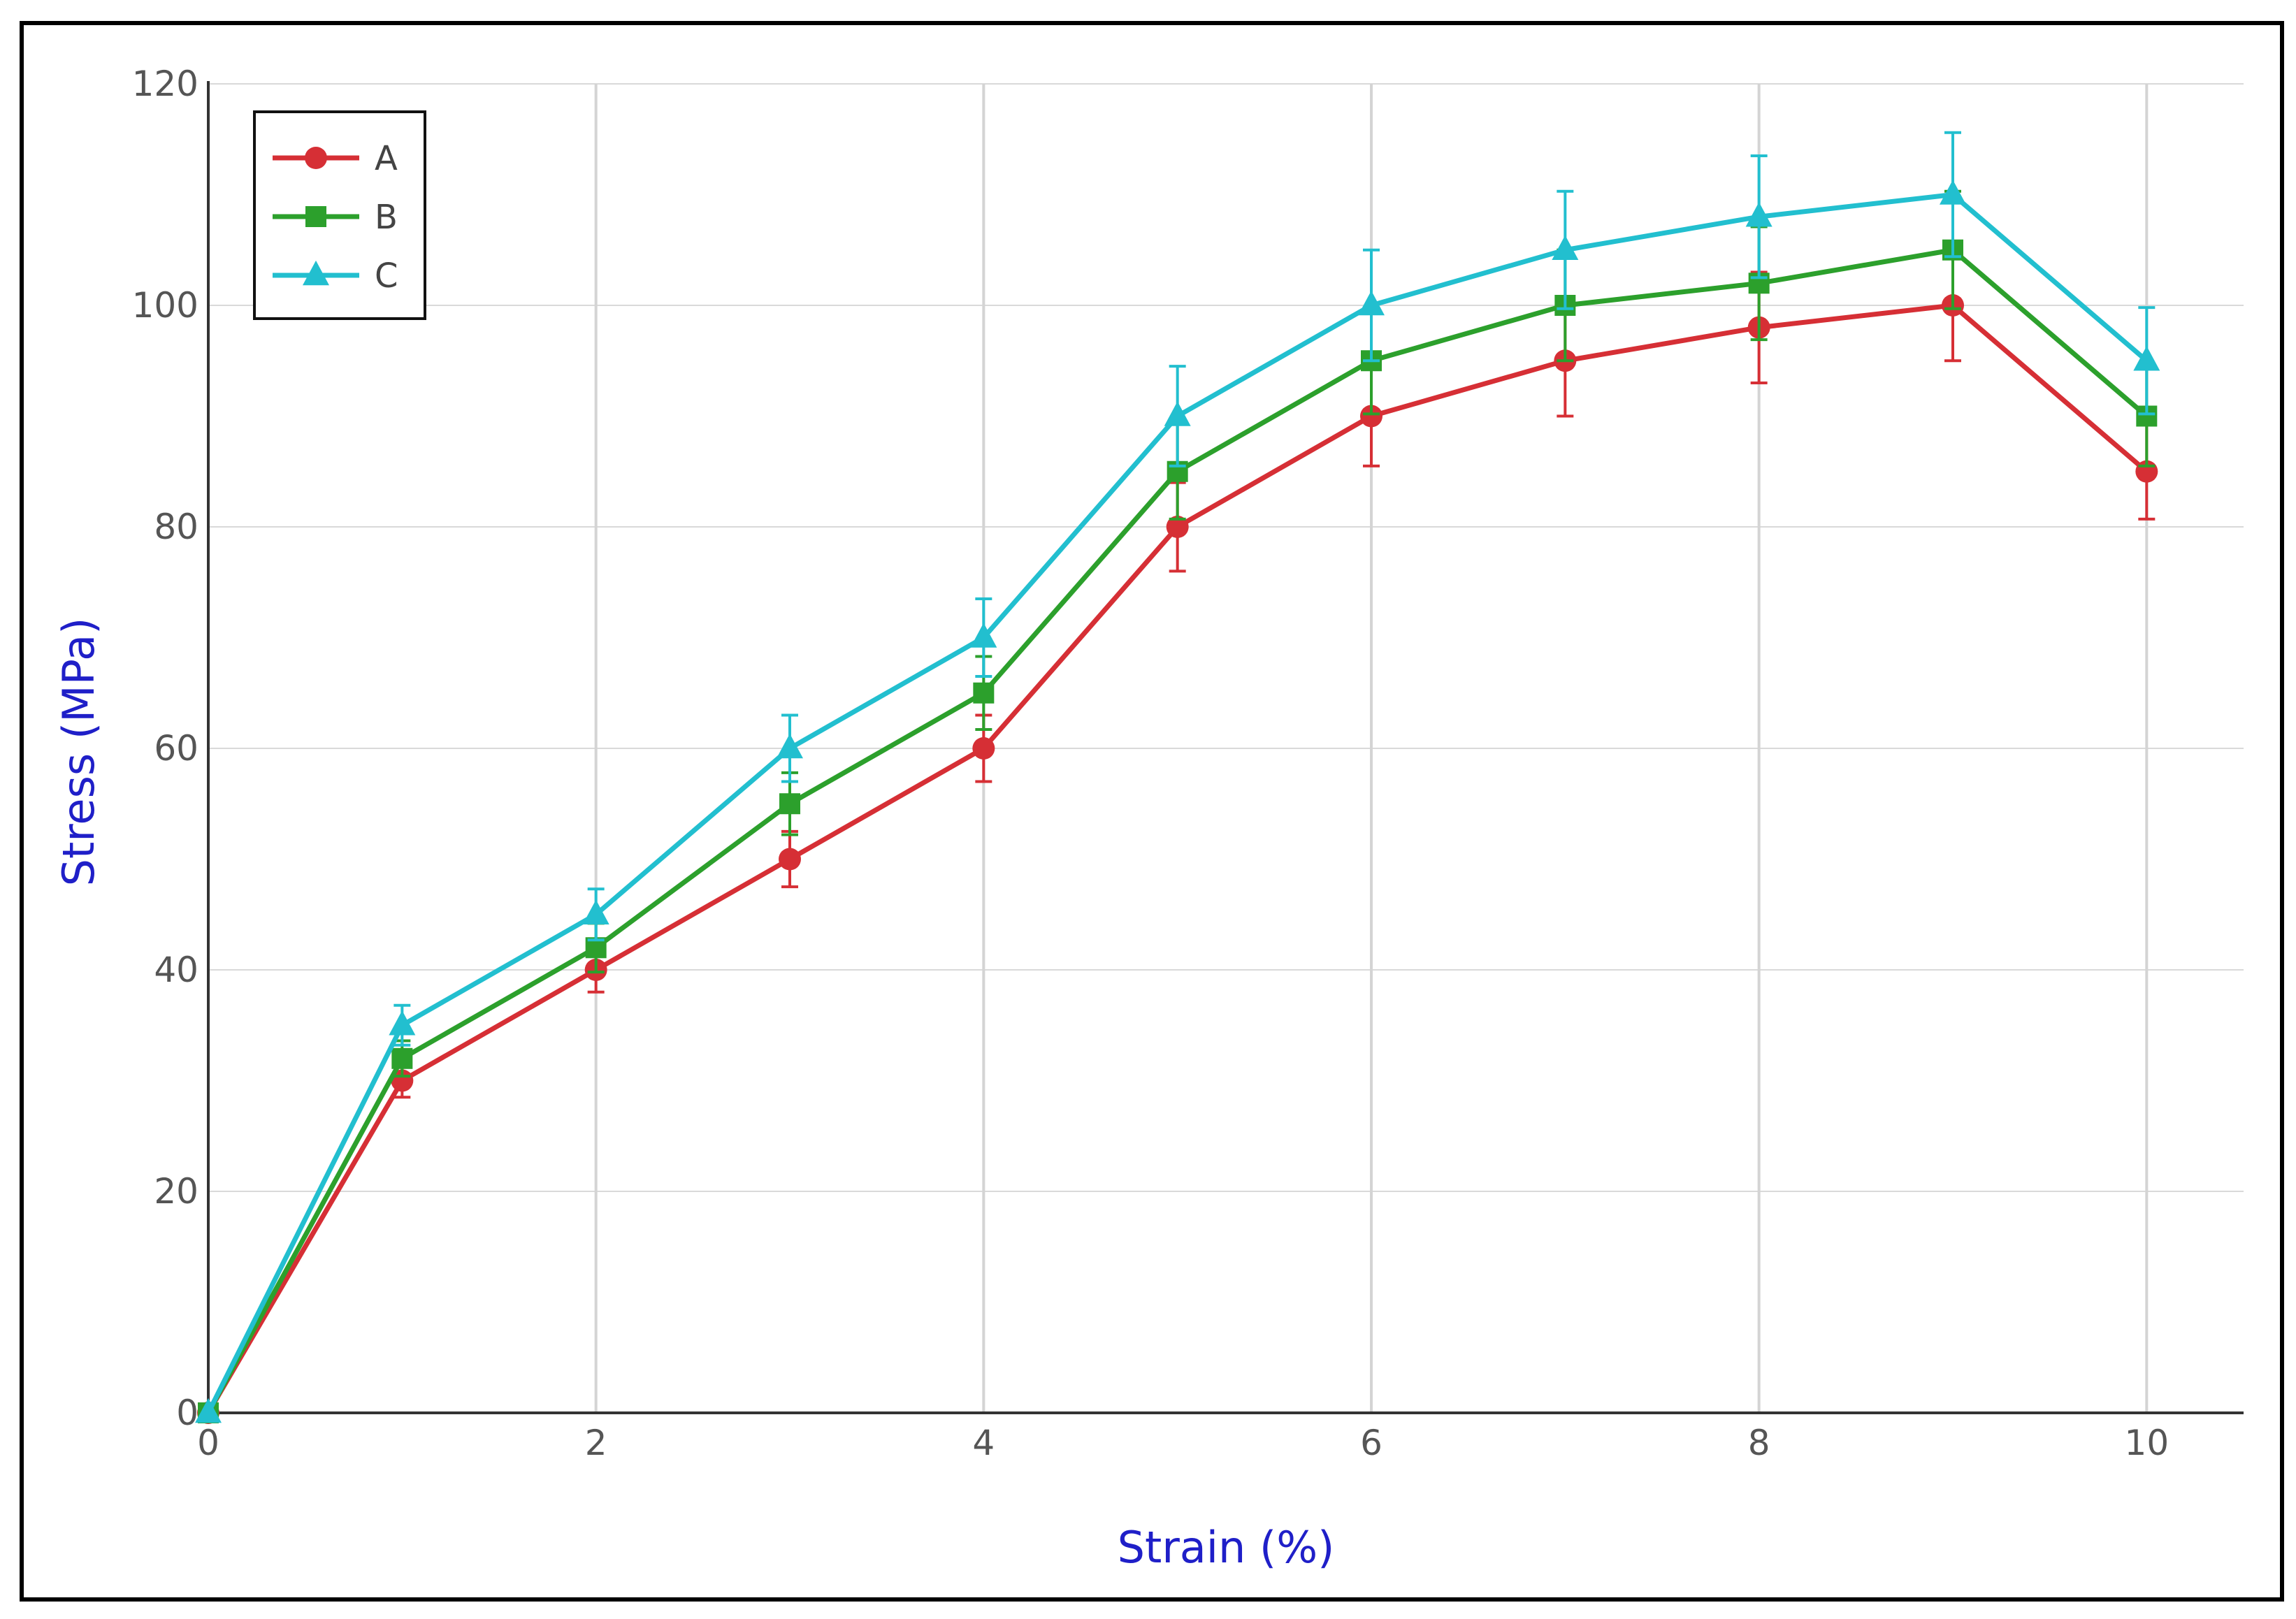 This screenshot has width=2296, height=1619. Describe the element at coordinates (78, 752) in the screenshot. I see `y-axis-title: Stress (MPa)` at that location.